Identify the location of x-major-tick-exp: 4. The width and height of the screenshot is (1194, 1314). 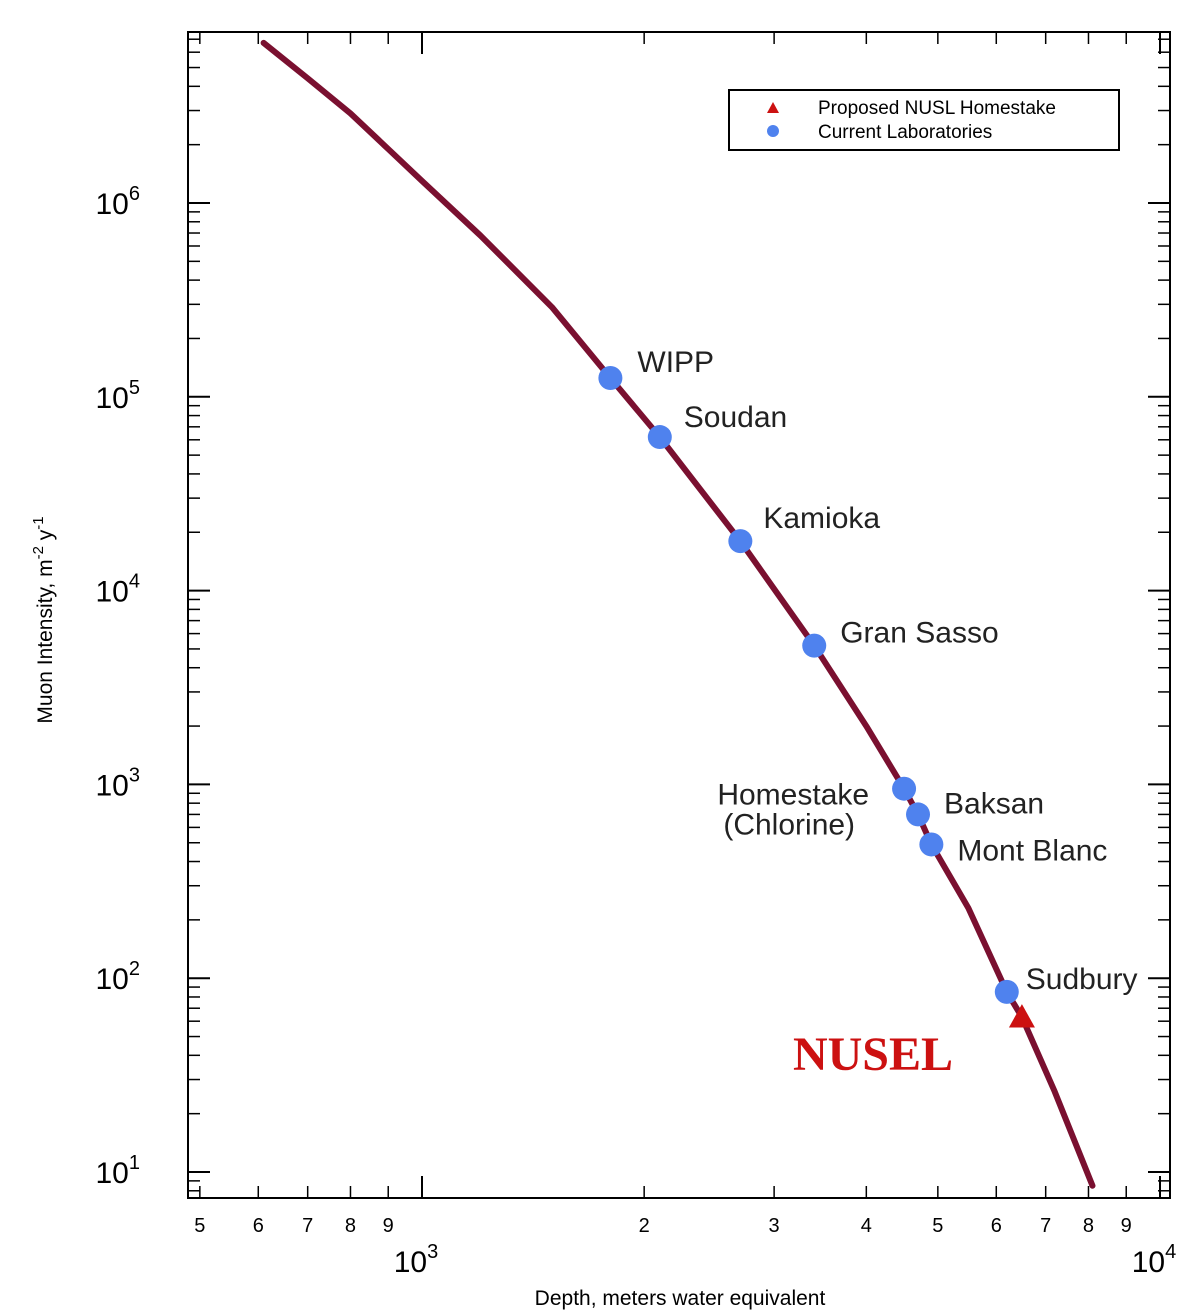
(1170, 1252).